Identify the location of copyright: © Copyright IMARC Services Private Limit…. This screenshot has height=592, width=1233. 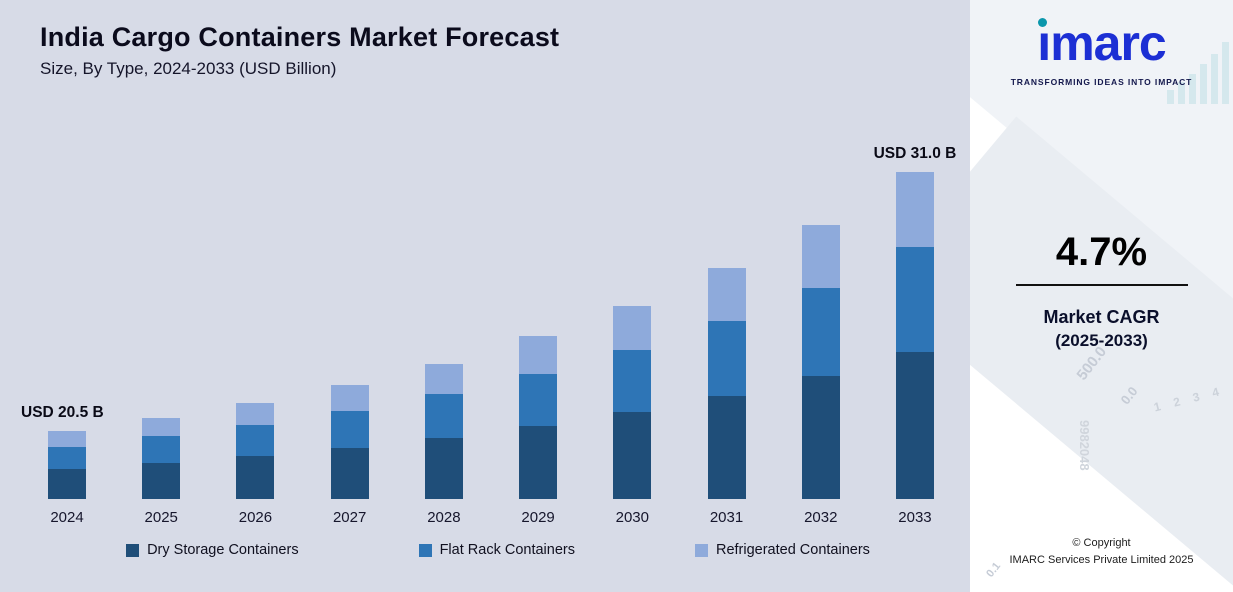
(1101, 551).